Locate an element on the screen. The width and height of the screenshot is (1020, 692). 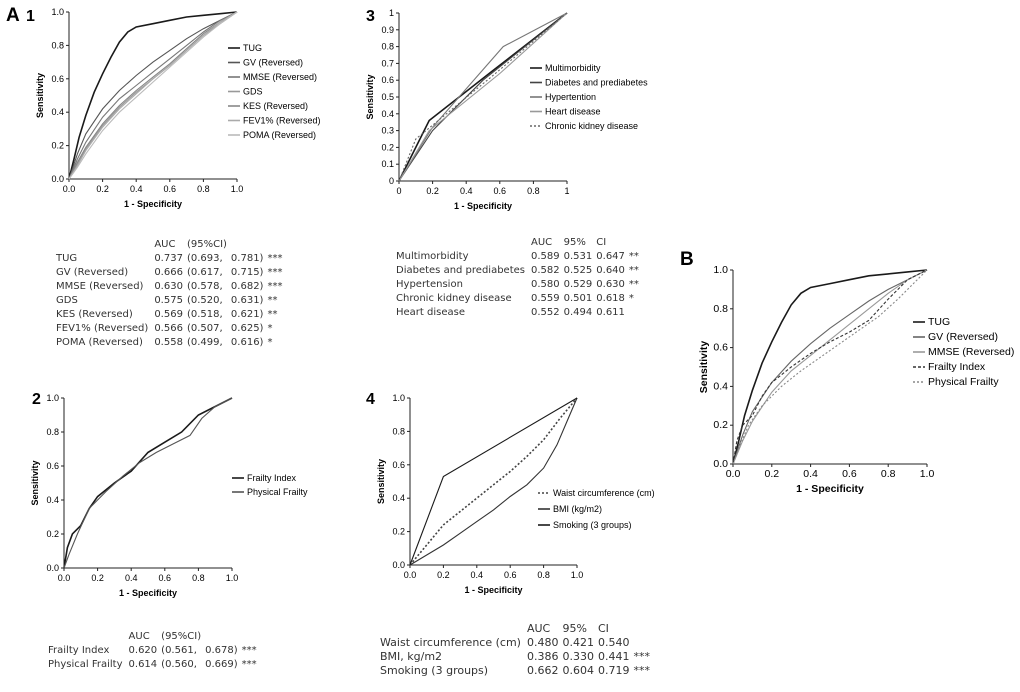
x-tick-label: 0.6 is located at coordinates (510, 575).